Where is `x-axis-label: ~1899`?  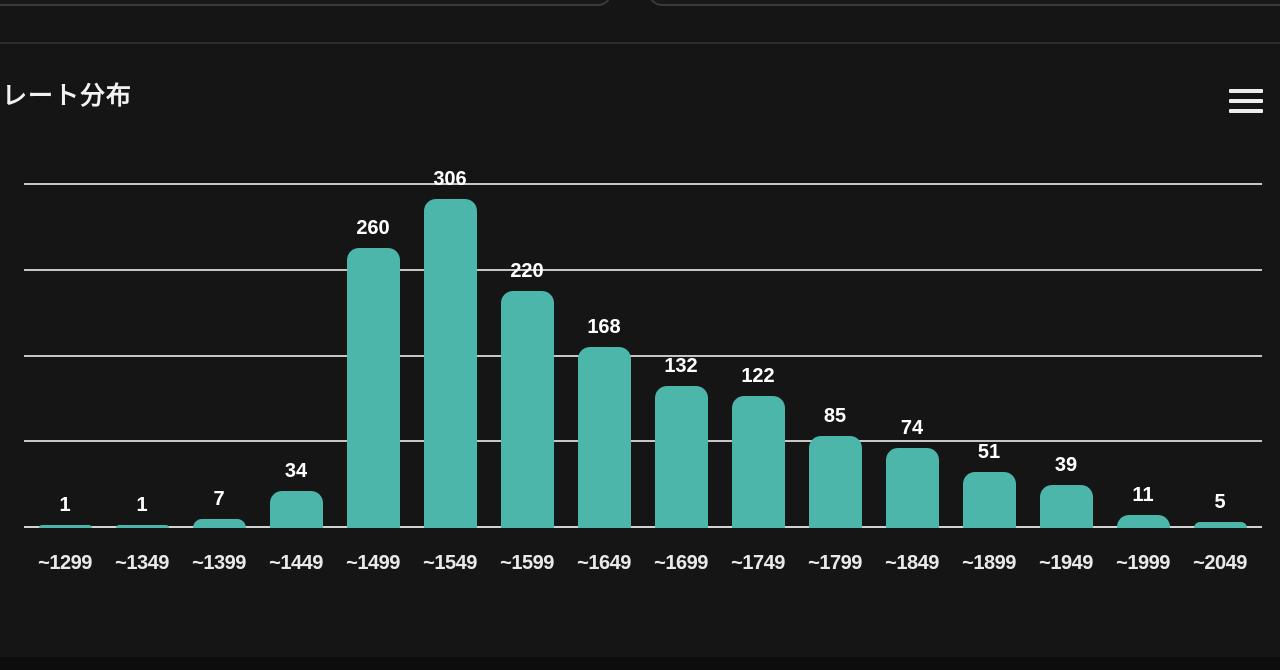 x-axis-label: ~1899 is located at coordinates (989, 563).